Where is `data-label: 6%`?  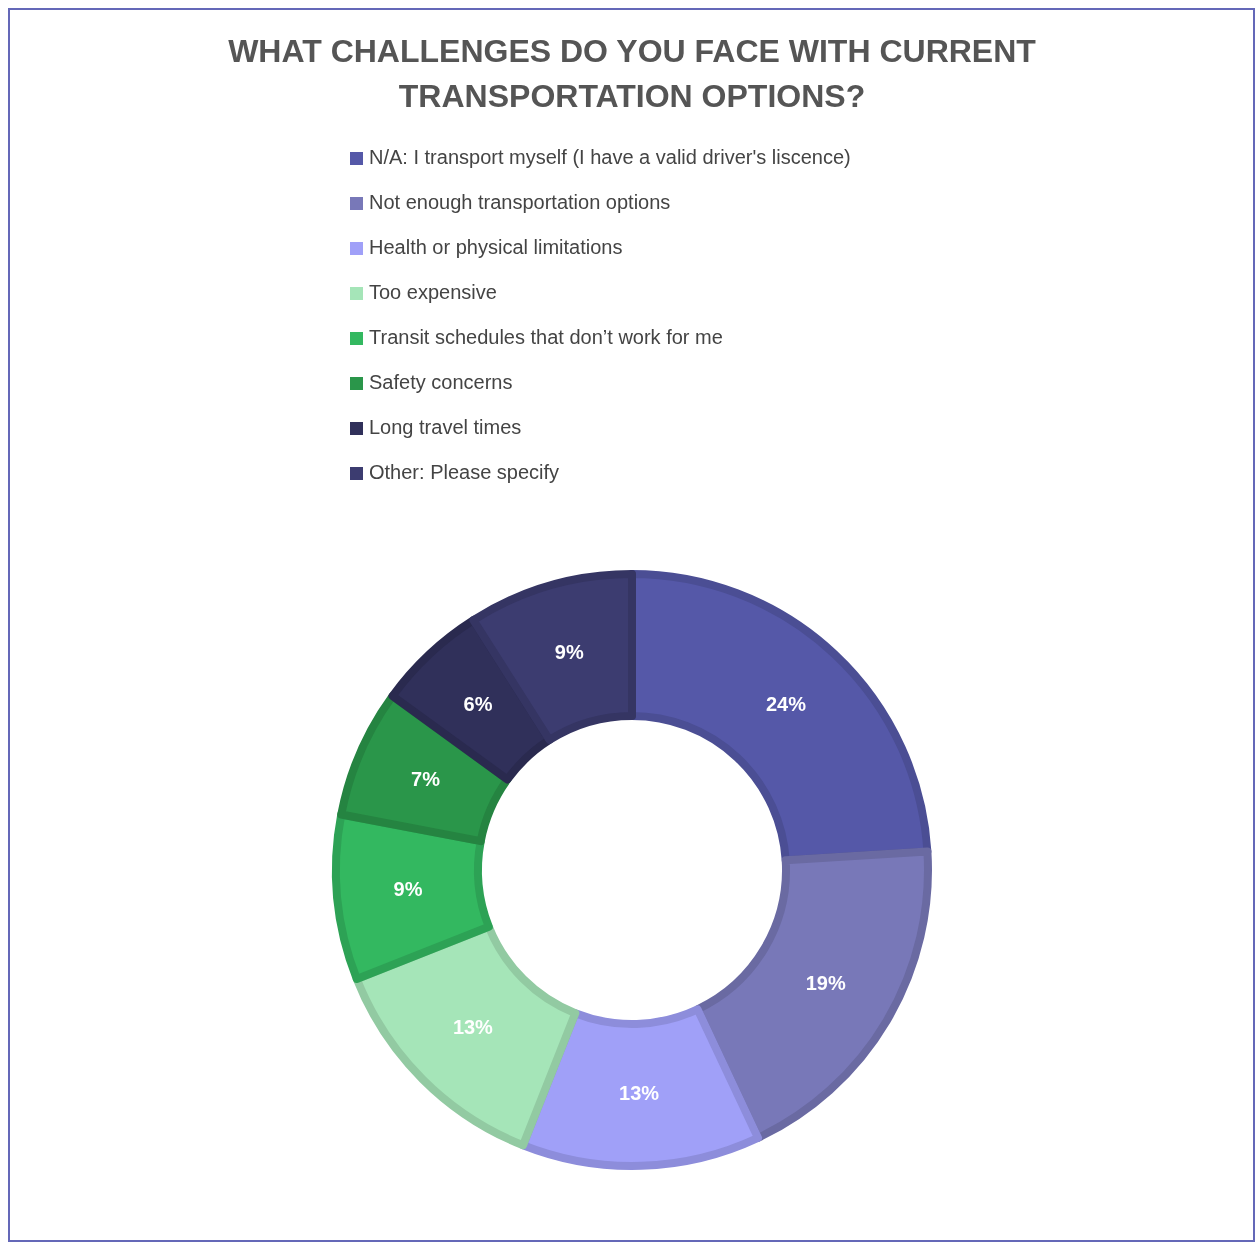 data-label: 6% is located at coordinates (478, 704).